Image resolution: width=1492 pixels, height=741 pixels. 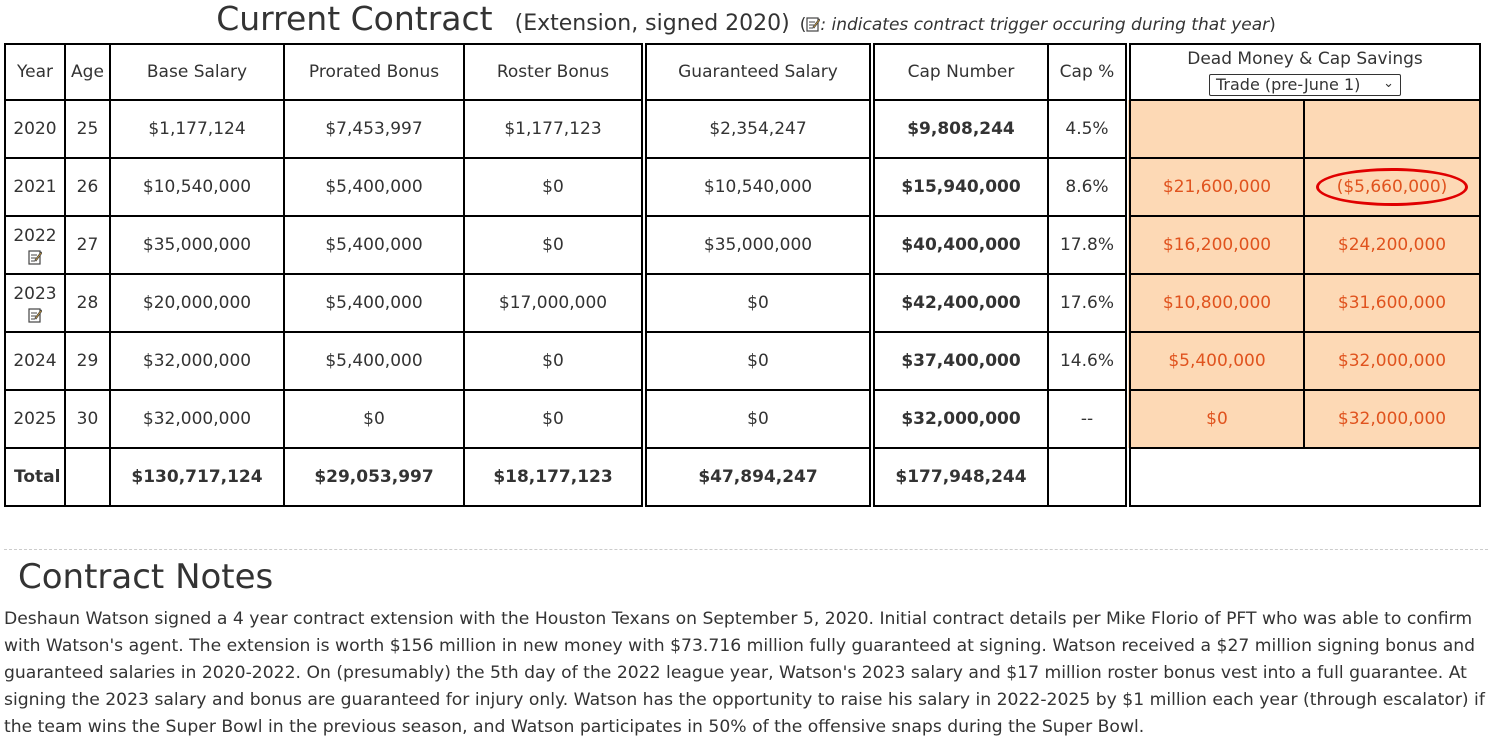 I want to click on cell-cap-savings, so click(x=1392, y=129).